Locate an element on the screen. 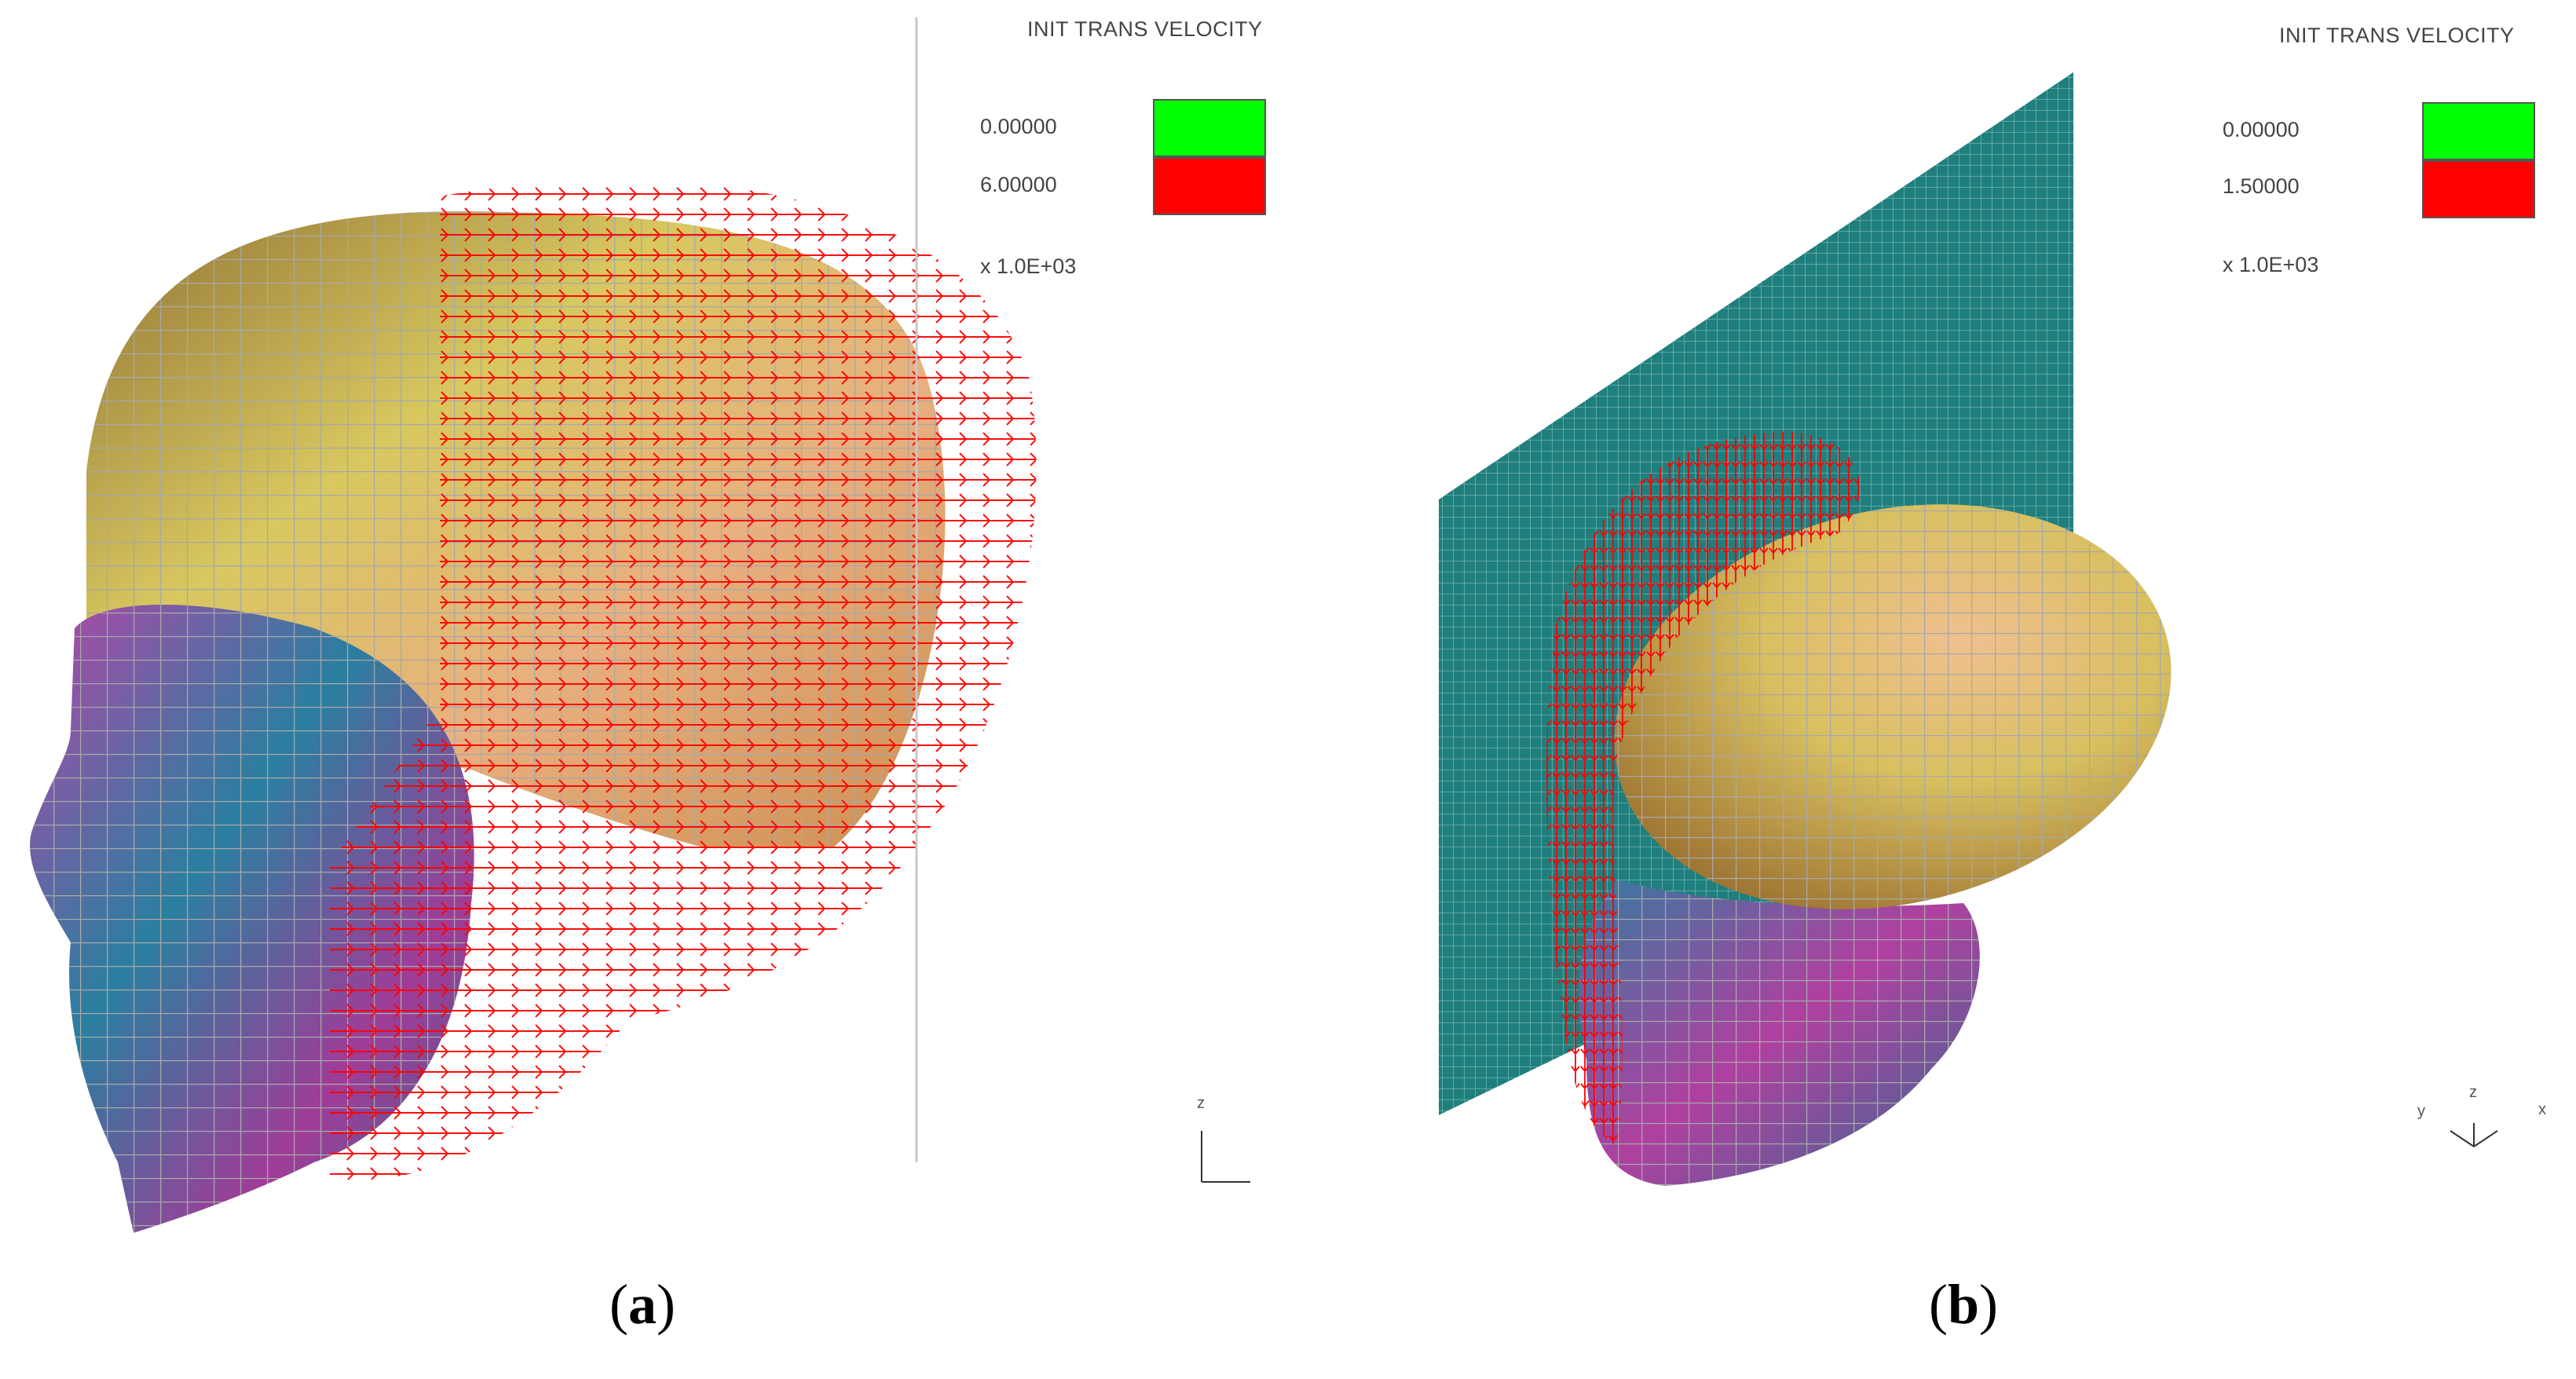 The width and height of the screenshot is (2576, 1379). caption-b-label: b is located at coordinates (1964, 1304).